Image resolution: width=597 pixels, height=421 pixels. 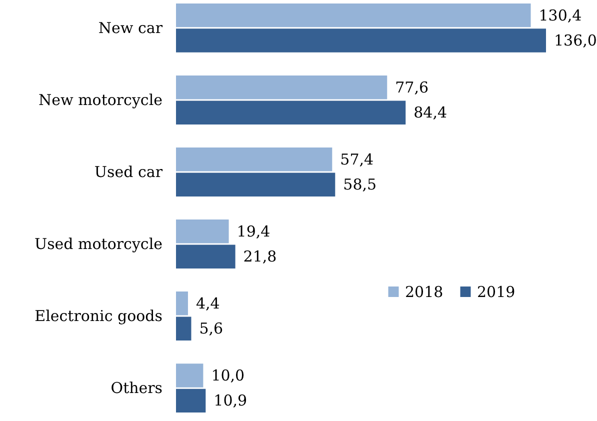 I want to click on legend-label: 2018, so click(x=424, y=291).